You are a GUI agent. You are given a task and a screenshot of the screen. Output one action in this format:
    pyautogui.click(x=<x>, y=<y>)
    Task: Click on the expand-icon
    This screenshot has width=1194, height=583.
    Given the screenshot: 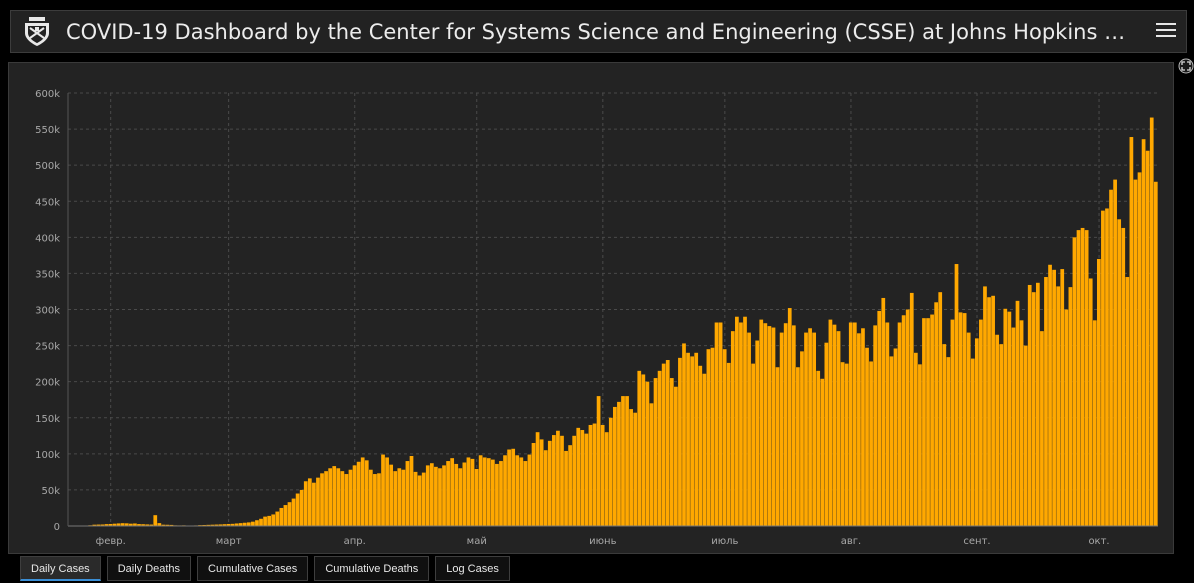 What is the action you would take?
    pyautogui.click(x=1186, y=66)
    